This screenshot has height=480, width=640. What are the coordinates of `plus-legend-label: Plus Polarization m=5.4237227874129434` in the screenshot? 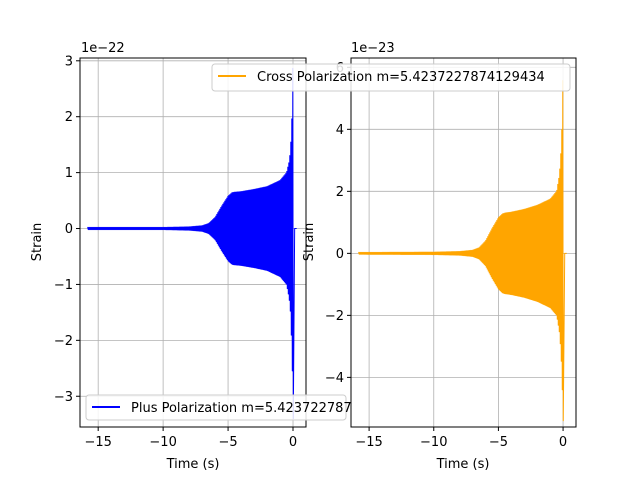 It's located at (270, 408).